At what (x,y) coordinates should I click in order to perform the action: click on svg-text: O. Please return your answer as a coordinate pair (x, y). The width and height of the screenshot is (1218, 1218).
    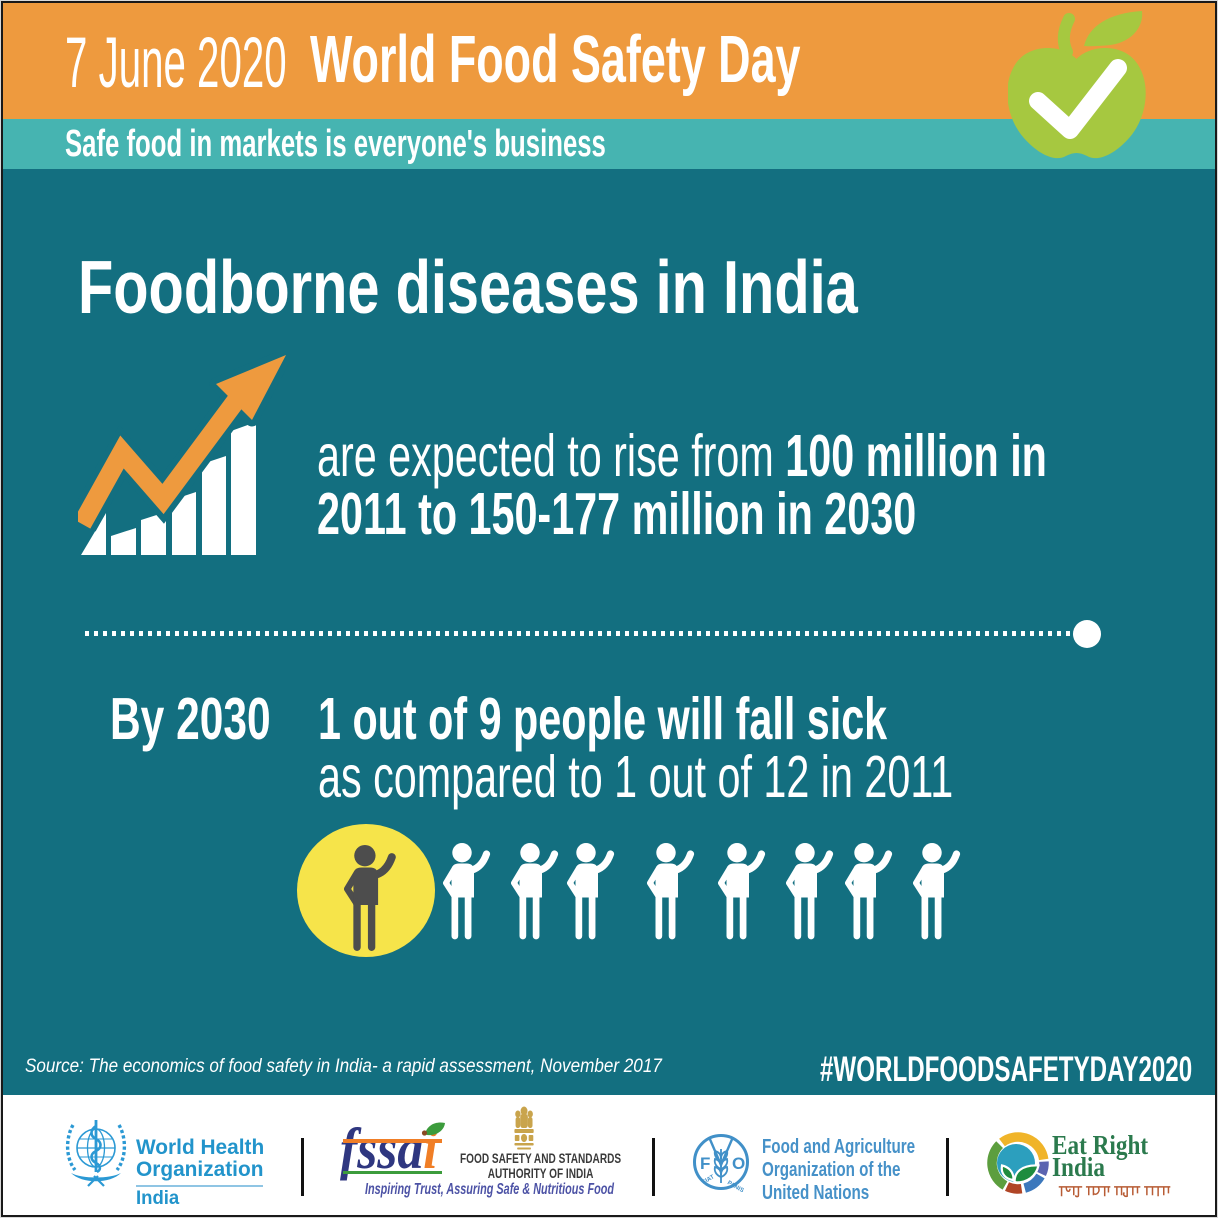
    Looking at the image, I should click on (738, 1163).